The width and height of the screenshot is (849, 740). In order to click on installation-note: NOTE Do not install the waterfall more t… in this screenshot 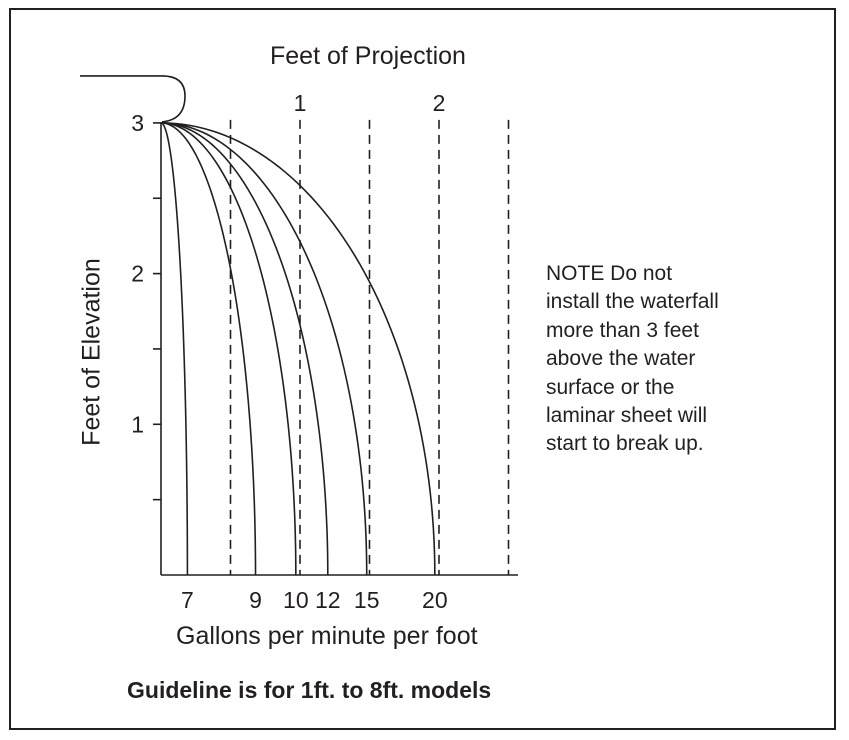, I will do `click(632, 359)`.